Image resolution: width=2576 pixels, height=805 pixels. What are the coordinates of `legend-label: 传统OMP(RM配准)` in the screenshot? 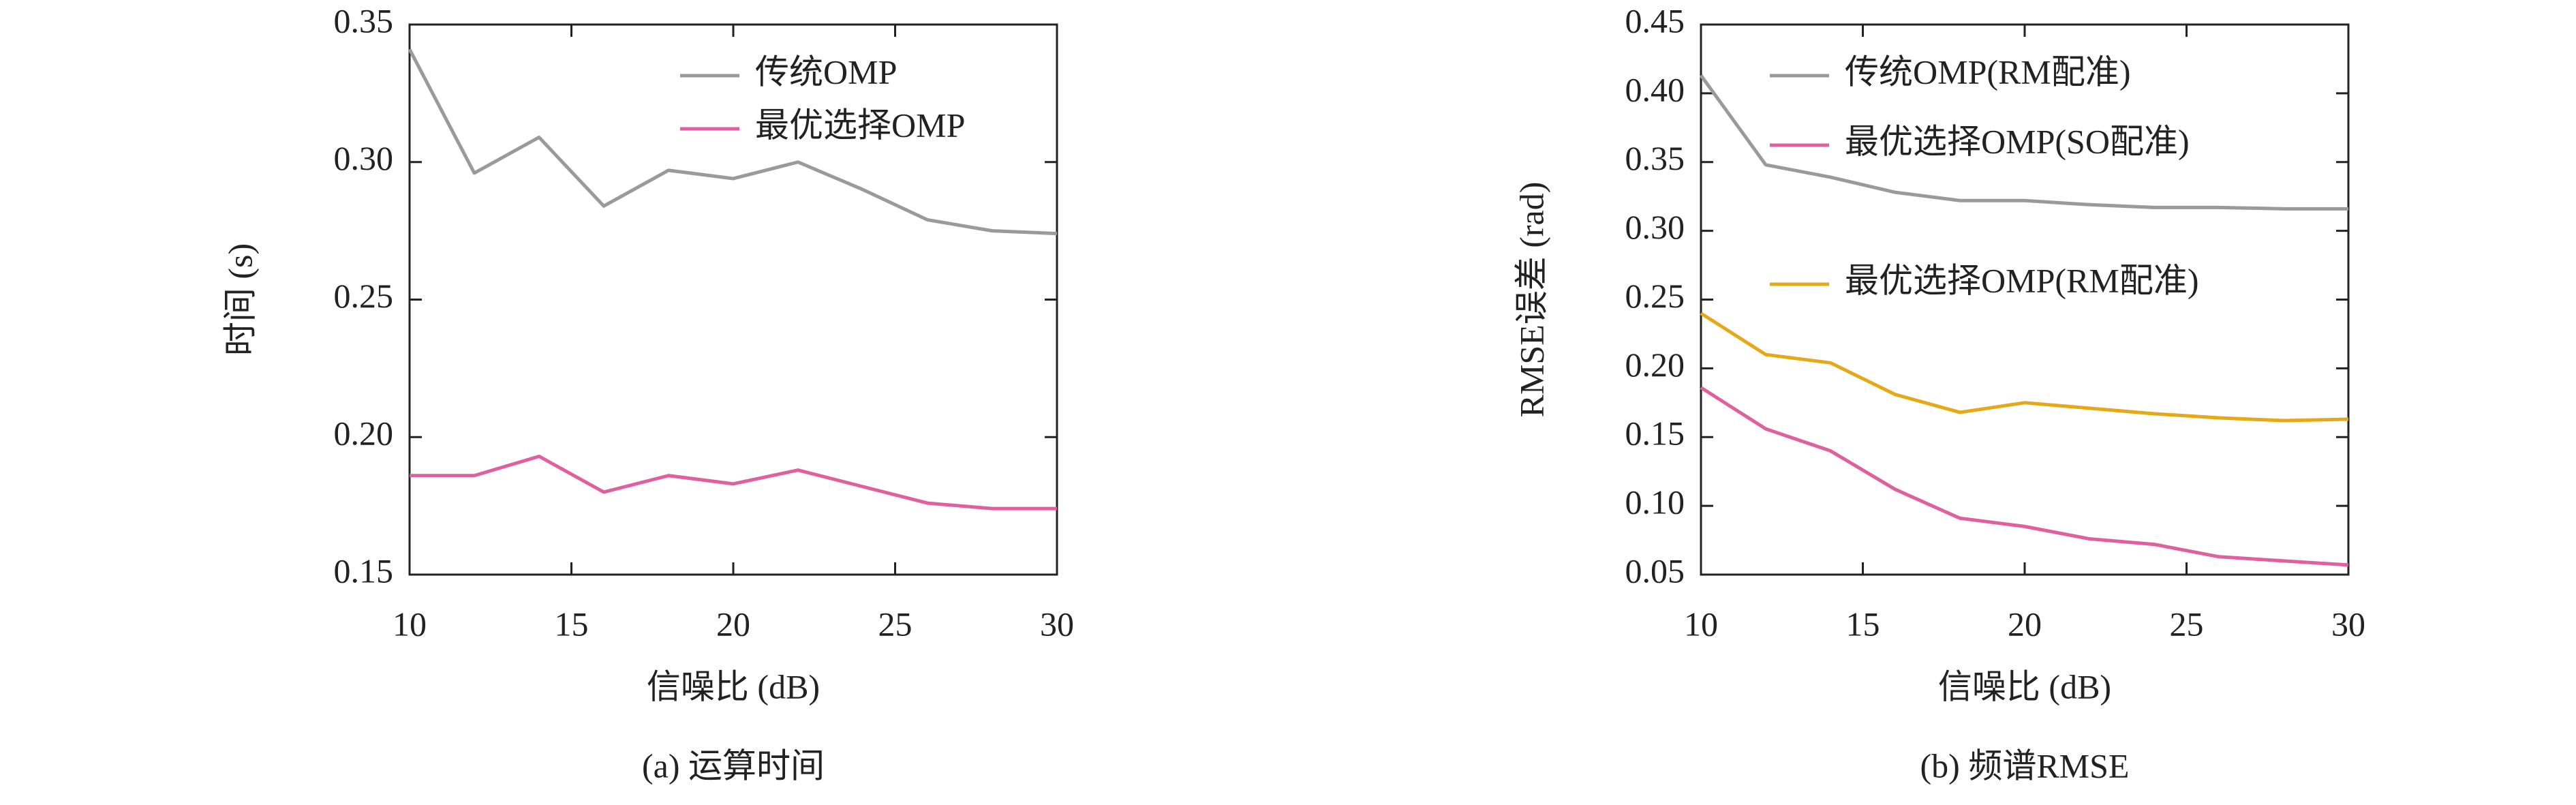 It's located at (1987, 71).